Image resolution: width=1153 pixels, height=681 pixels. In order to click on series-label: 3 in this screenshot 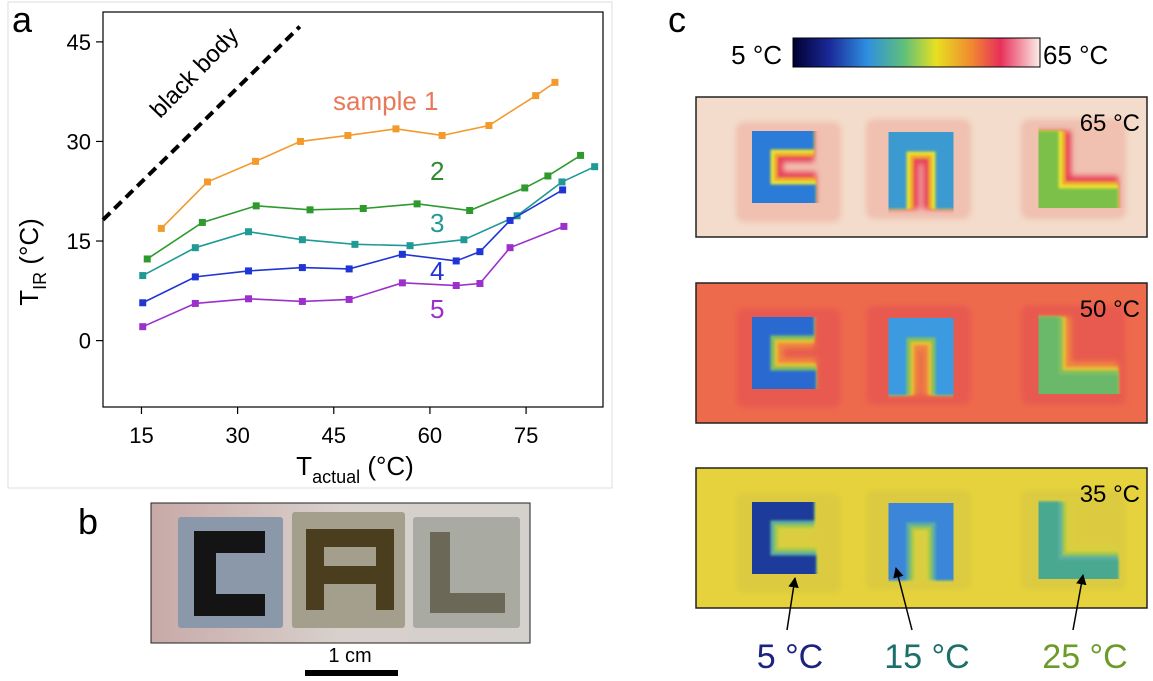, I will do `click(437, 223)`.